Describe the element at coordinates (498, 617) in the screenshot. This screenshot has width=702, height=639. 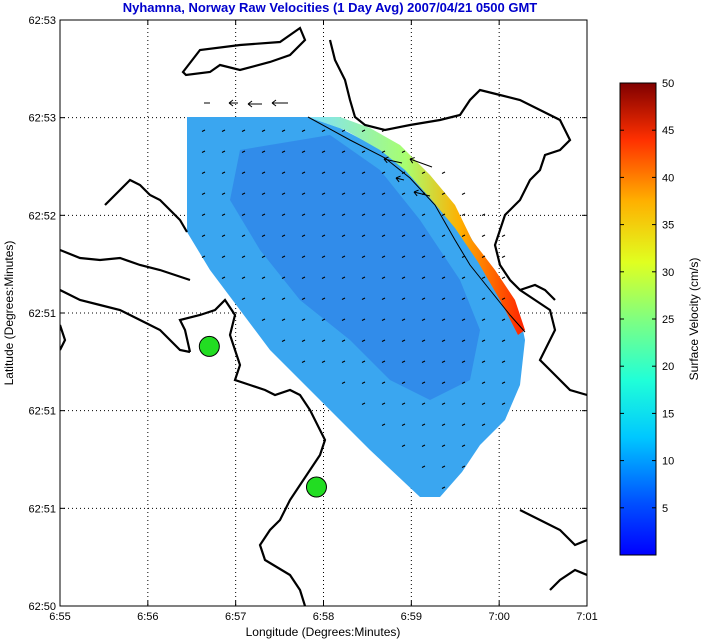
I see `x-tick-label: 7:00` at that location.